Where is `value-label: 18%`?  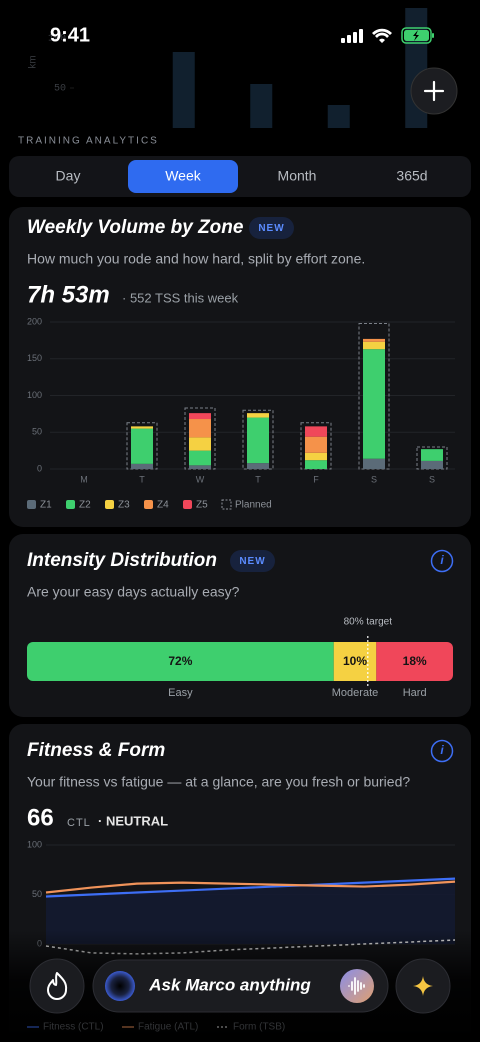 value-label: 18% is located at coordinates (415, 661).